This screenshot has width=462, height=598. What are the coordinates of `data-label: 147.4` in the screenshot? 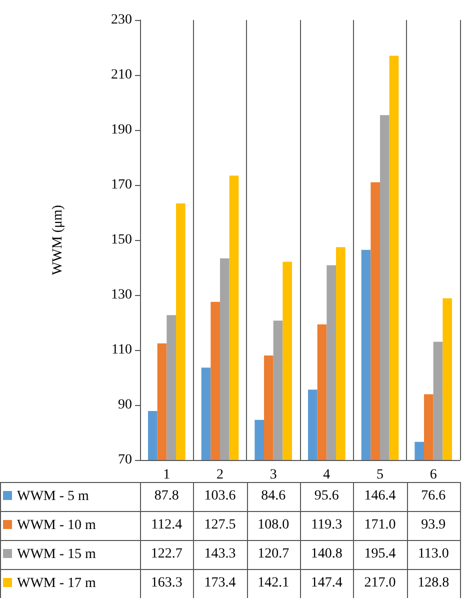 It's located at (326, 583).